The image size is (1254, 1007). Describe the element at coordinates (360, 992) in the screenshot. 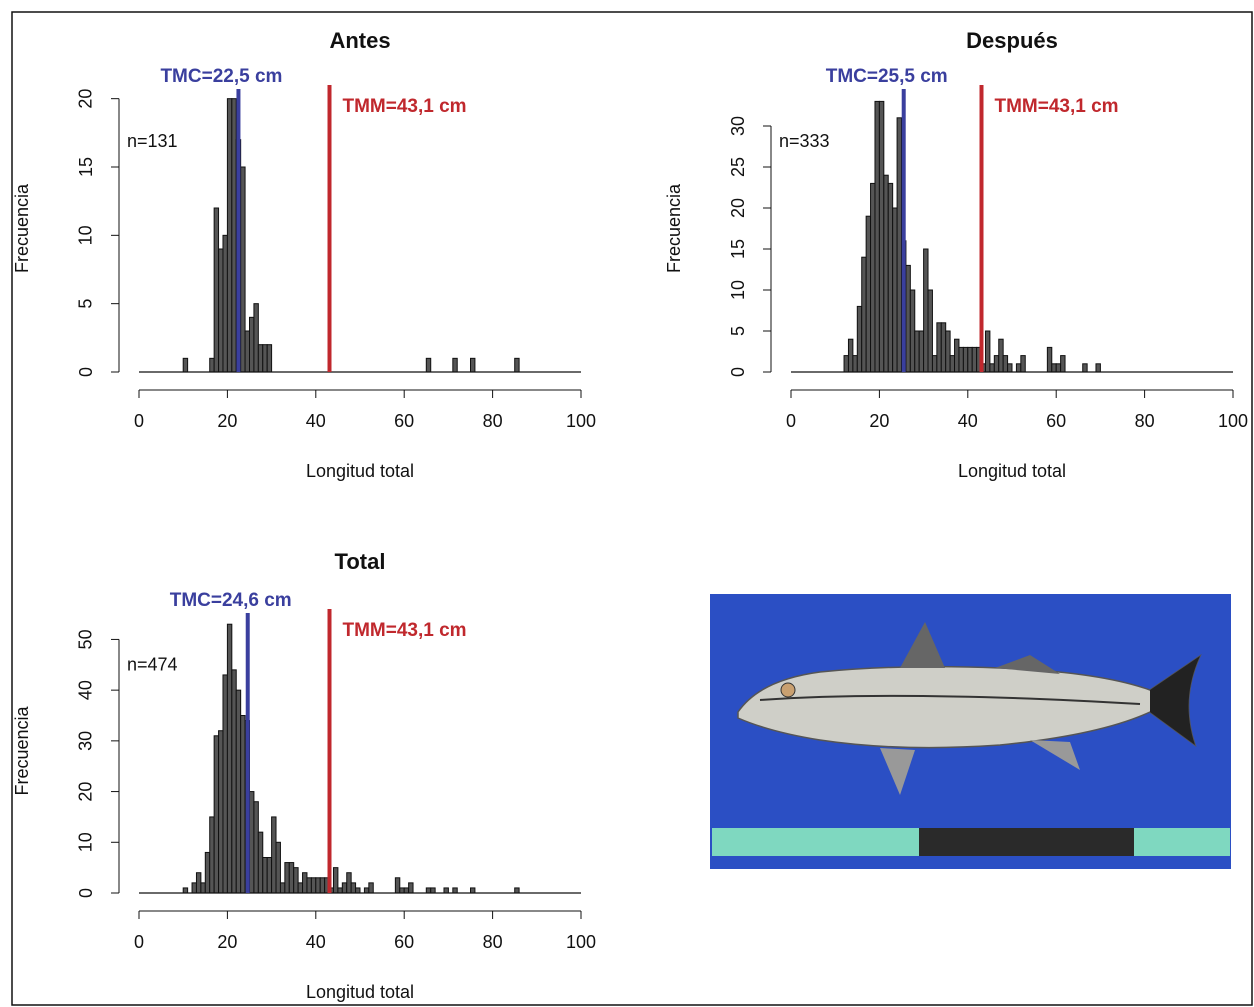

I see `x-axis-label: Longitud total` at that location.